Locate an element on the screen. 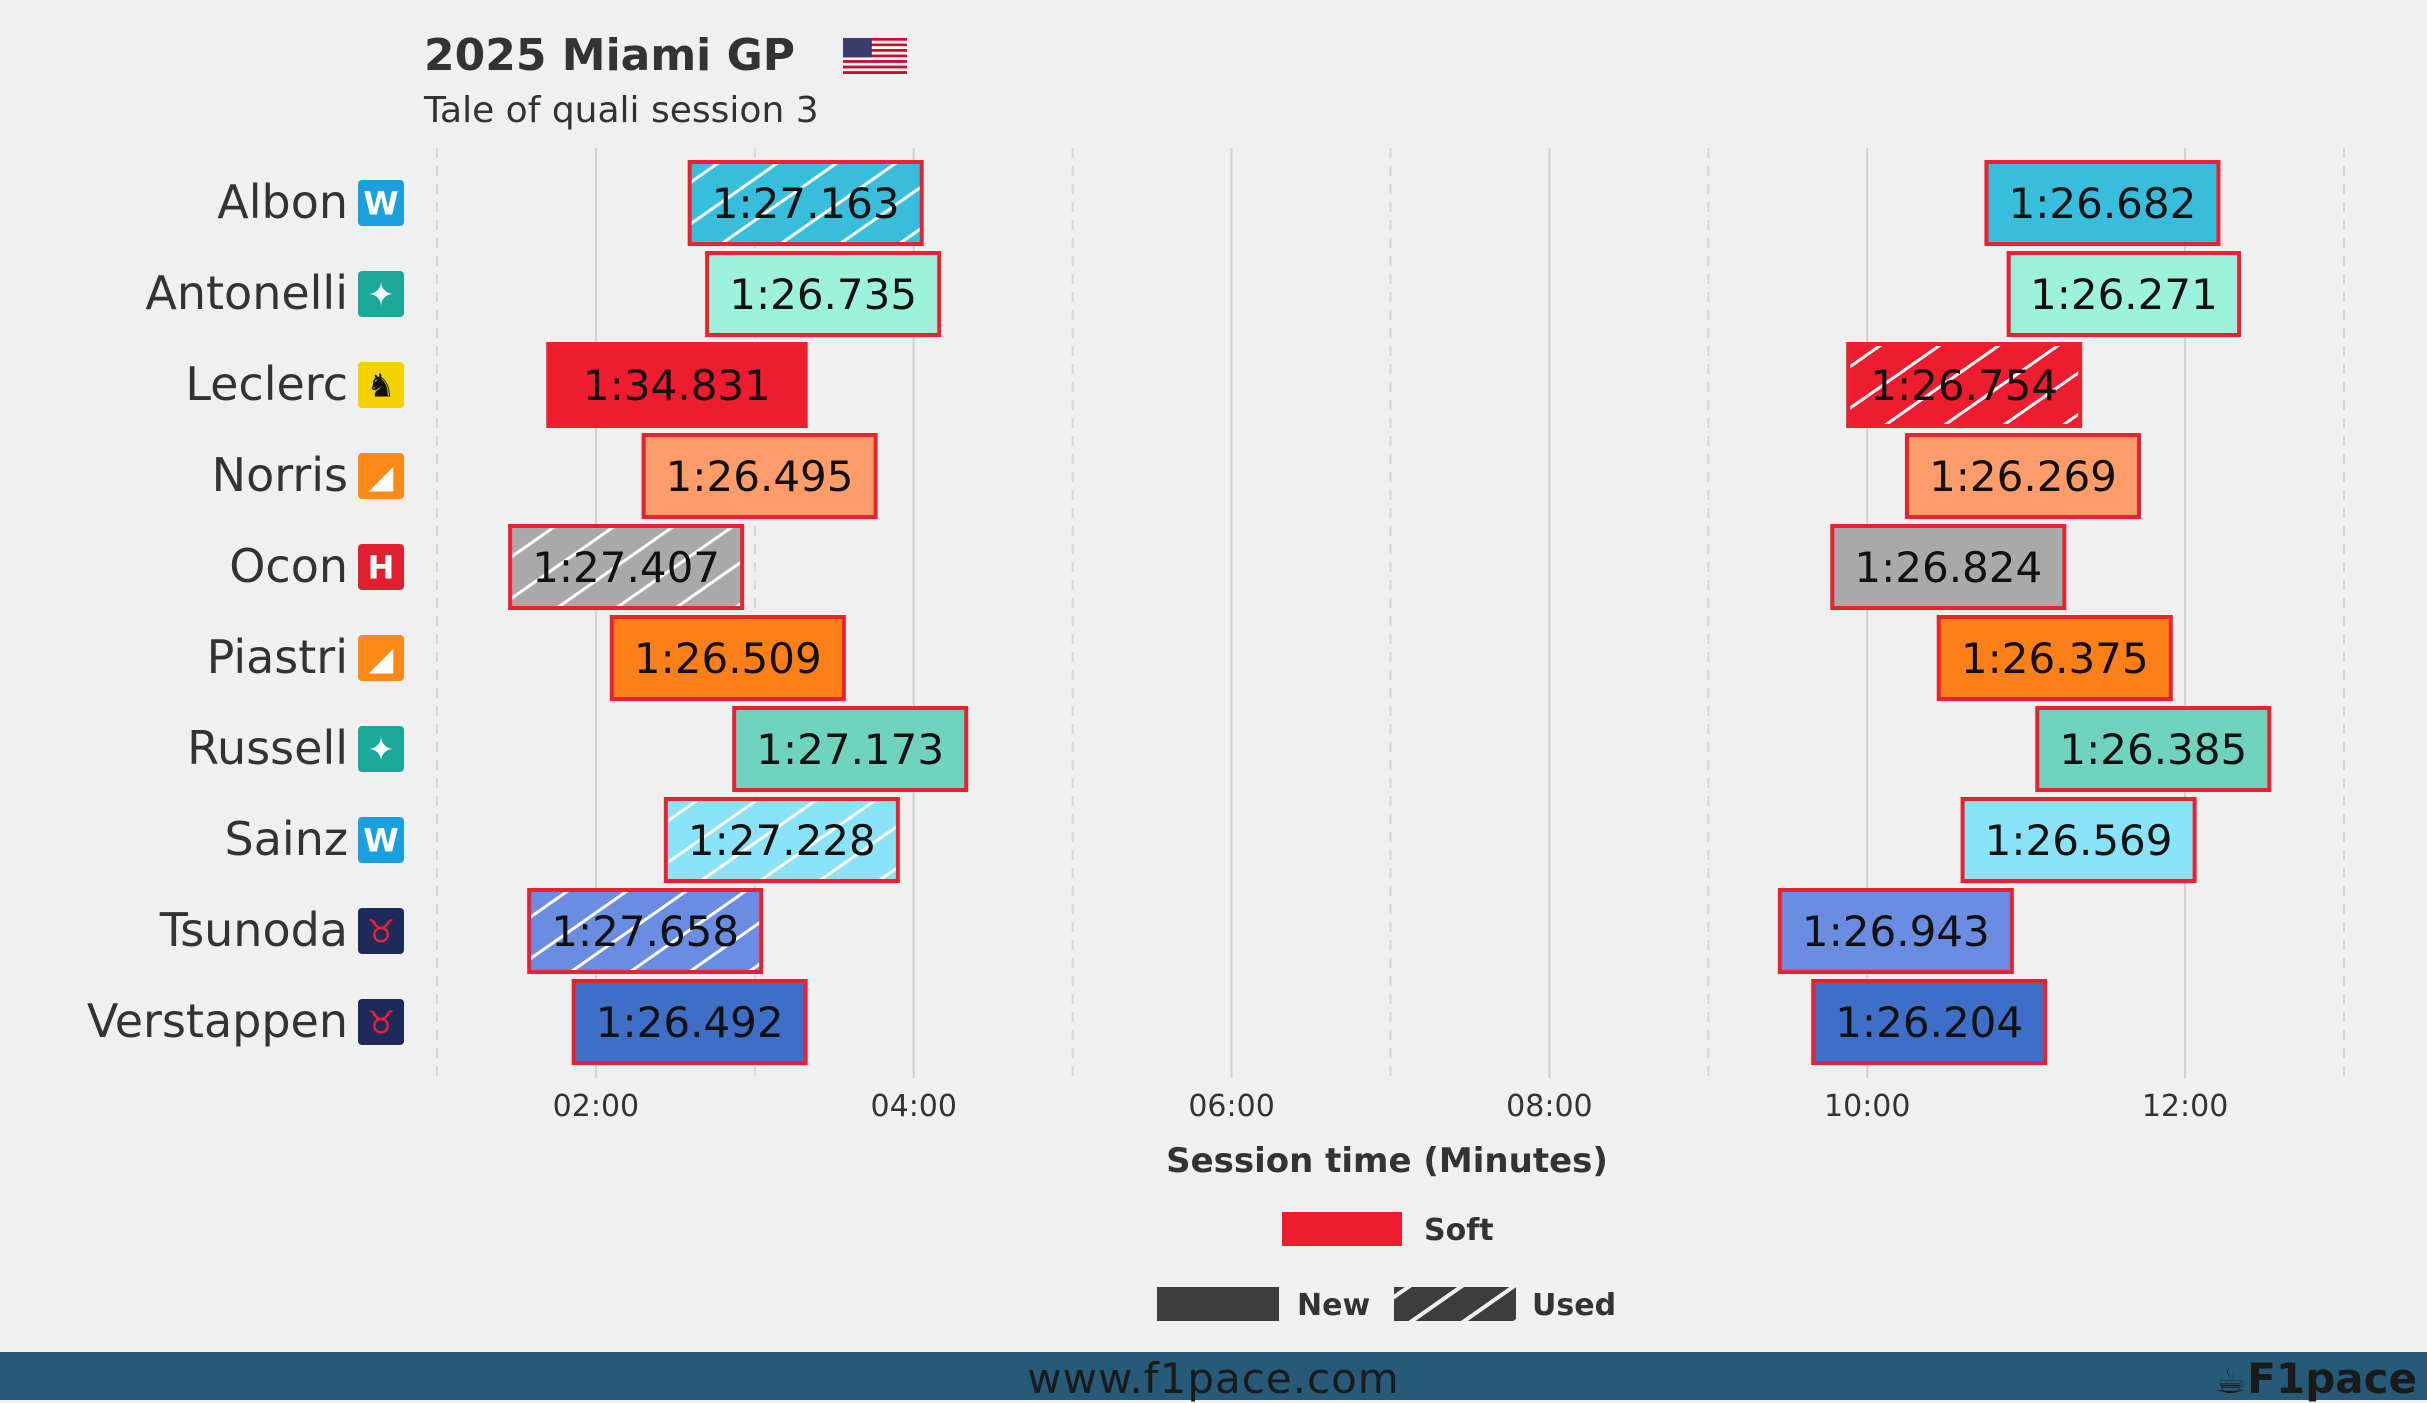 This screenshot has height=1403, width=2427. legend-soft-swatch is located at coordinates (1342, 1229).